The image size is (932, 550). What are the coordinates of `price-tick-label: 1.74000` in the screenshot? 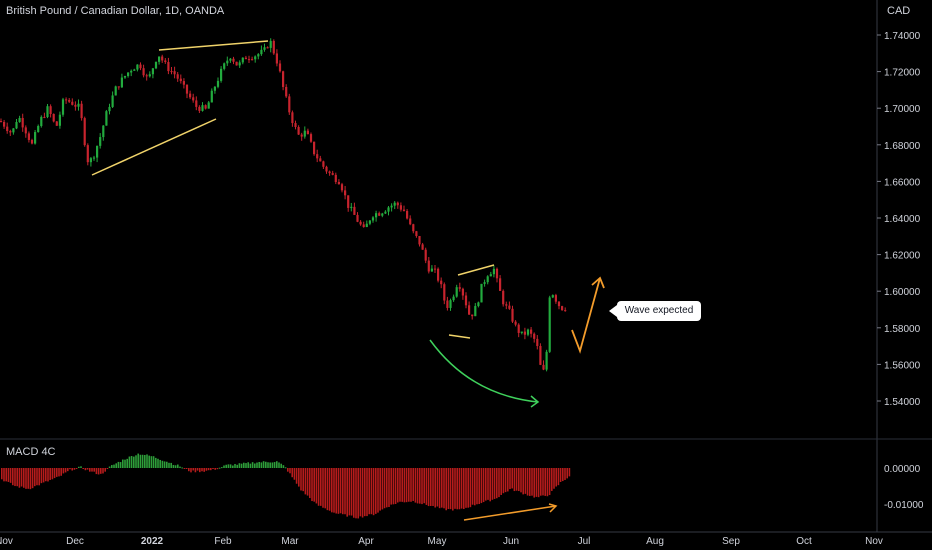 It's located at (902, 36).